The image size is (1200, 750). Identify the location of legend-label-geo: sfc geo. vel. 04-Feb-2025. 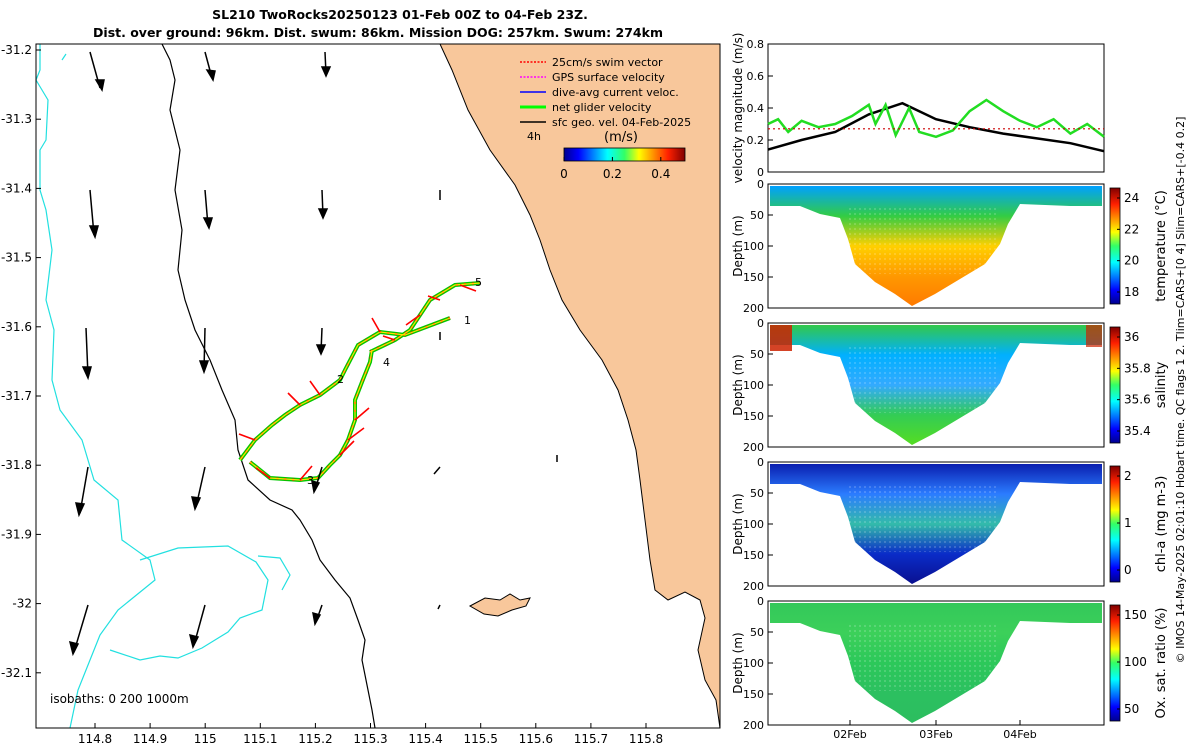
(621, 122).